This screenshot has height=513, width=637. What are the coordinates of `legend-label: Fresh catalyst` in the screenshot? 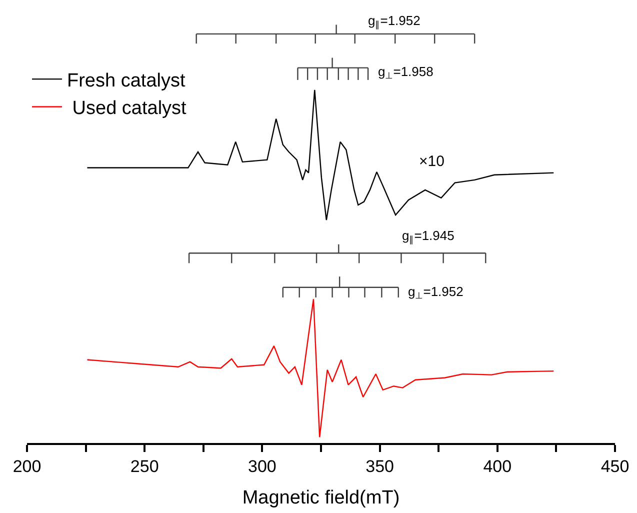 It's located at (126, 81).